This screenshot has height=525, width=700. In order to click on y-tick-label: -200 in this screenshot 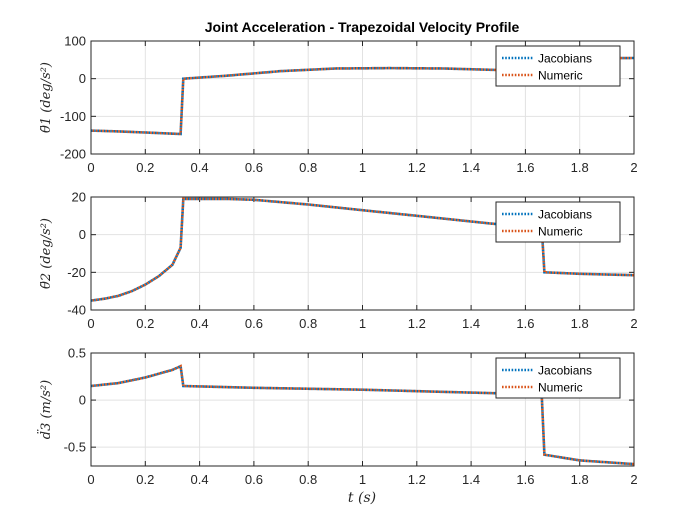, I will do `click(73, 154)`.